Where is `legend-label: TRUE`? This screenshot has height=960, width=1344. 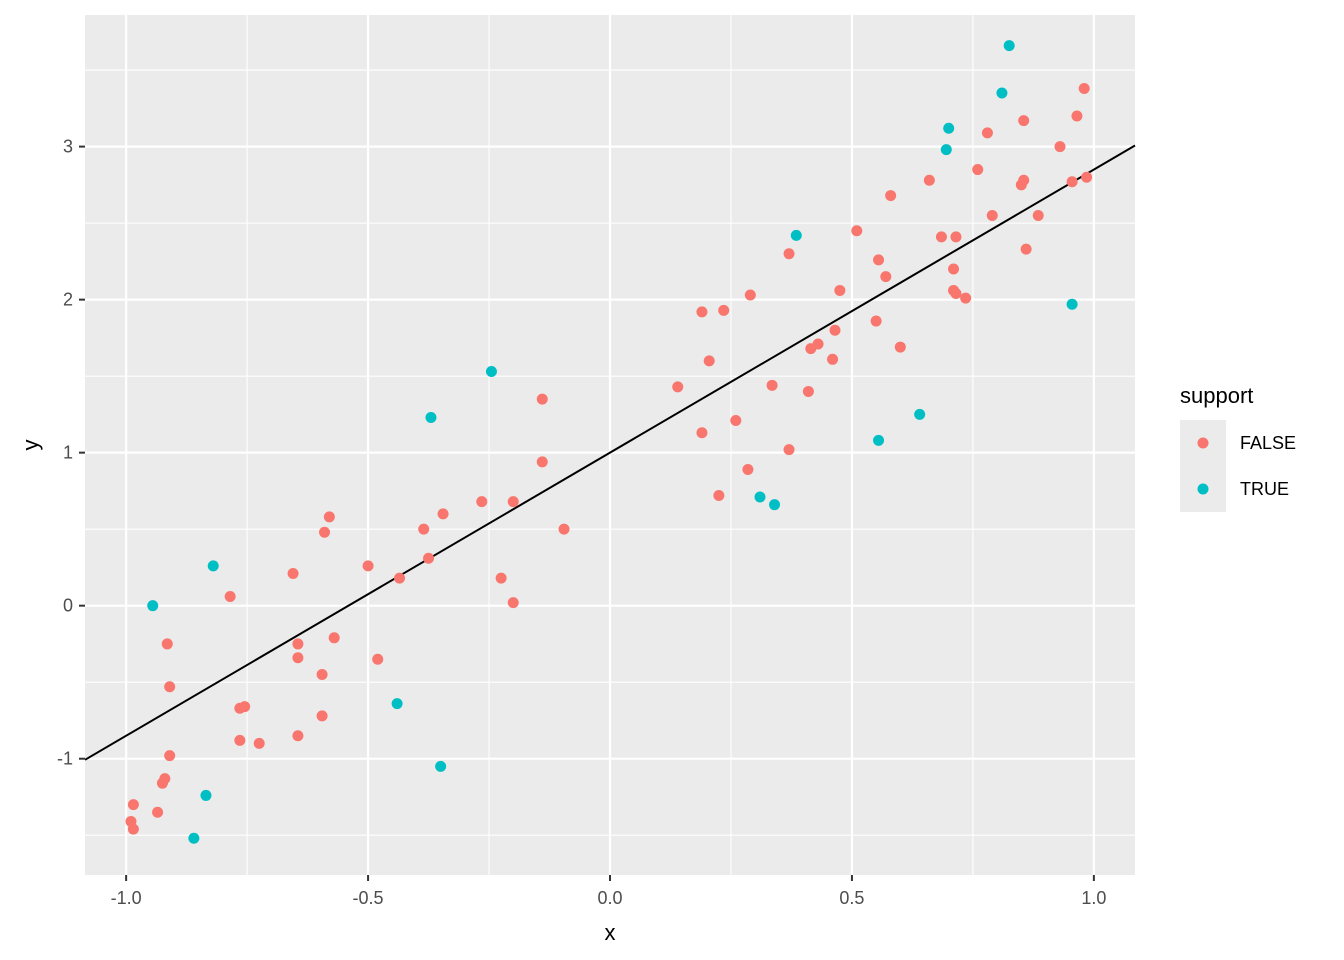 legend-label: TRUE is located at coordinates (1264, 489).